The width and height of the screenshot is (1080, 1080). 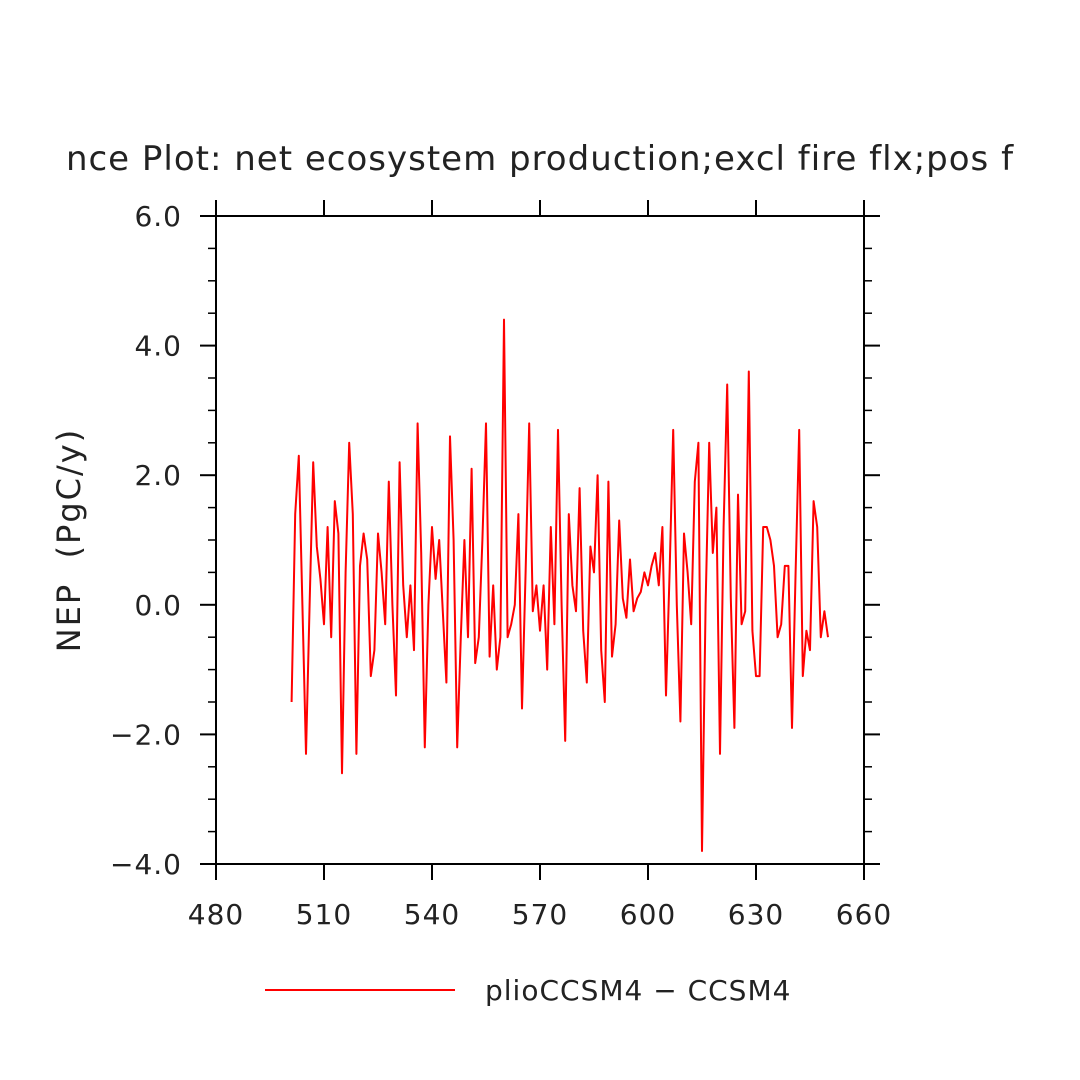 What do you see at coordinates (69, 540) in the screenshot?
I see `y-axis-label: NEP (PgC/y)` at bounding box center [69, 540].